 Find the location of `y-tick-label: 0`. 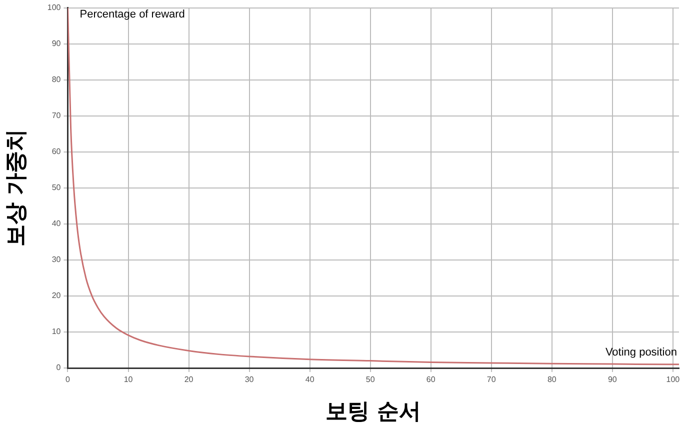

y-tick-label: 0 is located at coordinates (59, 367).